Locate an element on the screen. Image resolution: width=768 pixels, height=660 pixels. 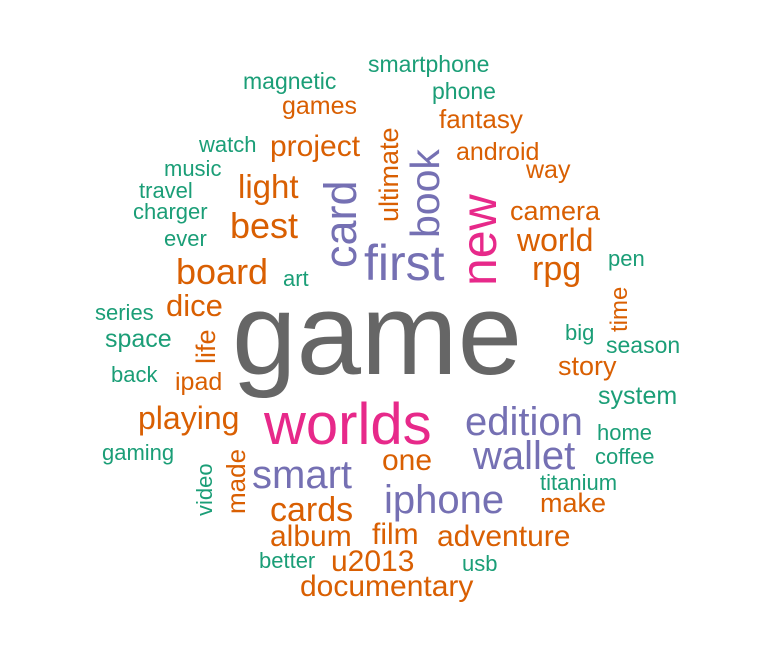
word-back: back is located at coordinates (134, 374).